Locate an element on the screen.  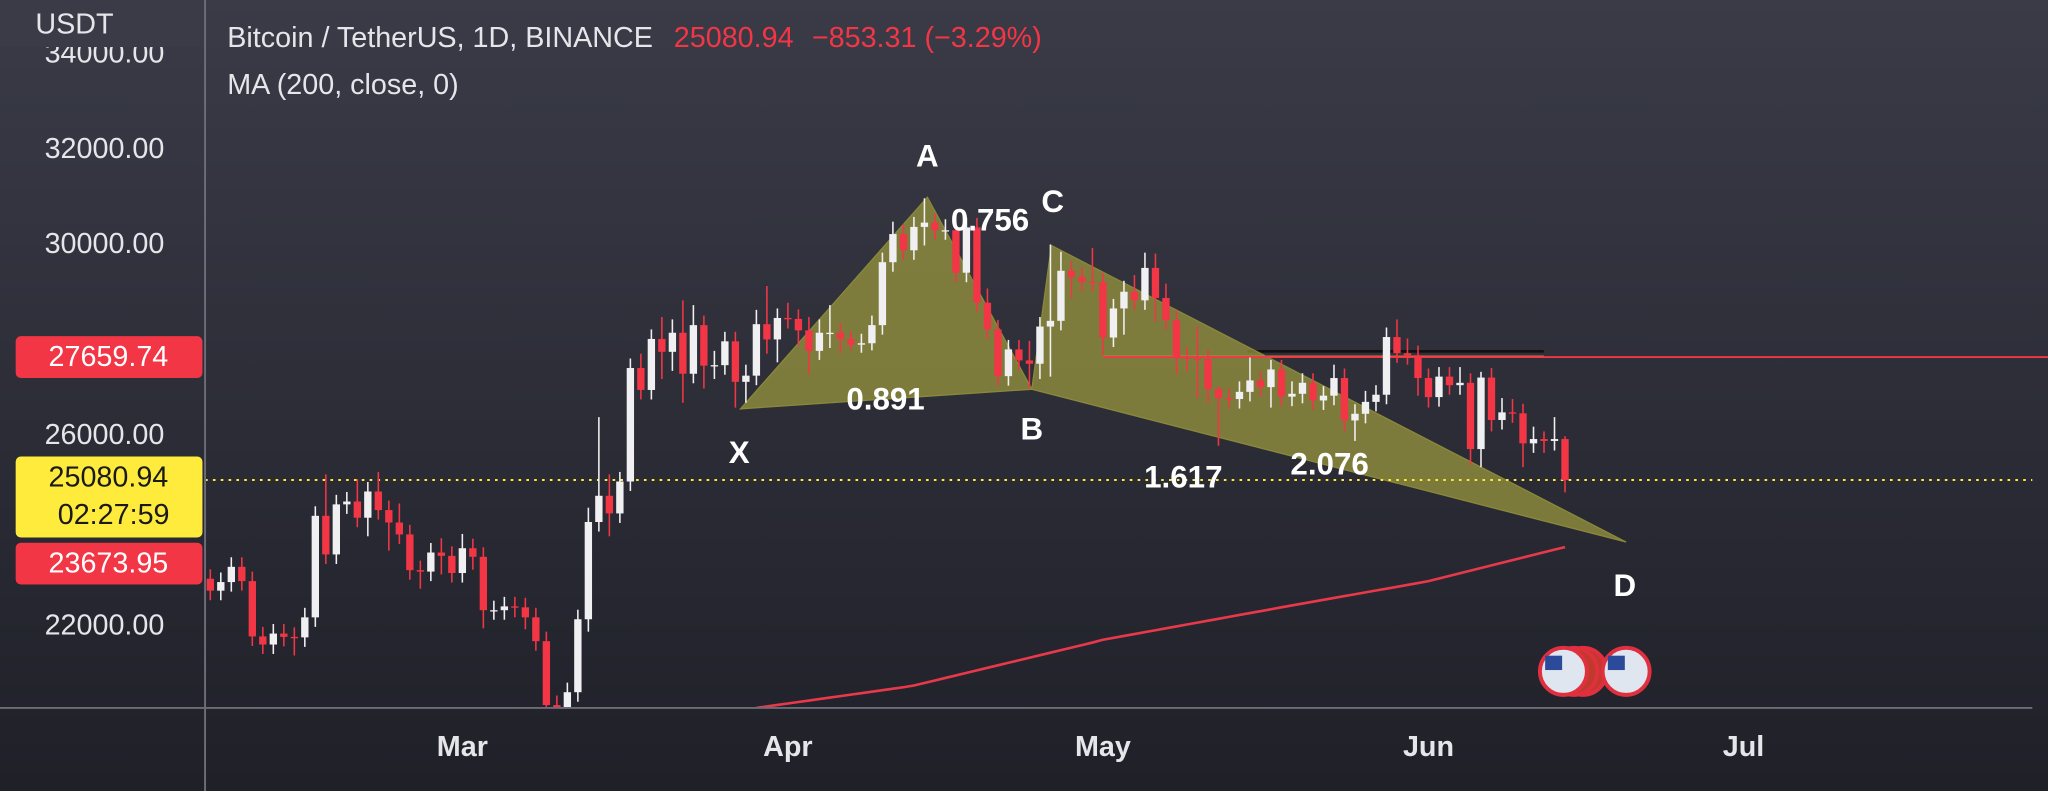
flag-canton is located at coordinates (1616, 663).